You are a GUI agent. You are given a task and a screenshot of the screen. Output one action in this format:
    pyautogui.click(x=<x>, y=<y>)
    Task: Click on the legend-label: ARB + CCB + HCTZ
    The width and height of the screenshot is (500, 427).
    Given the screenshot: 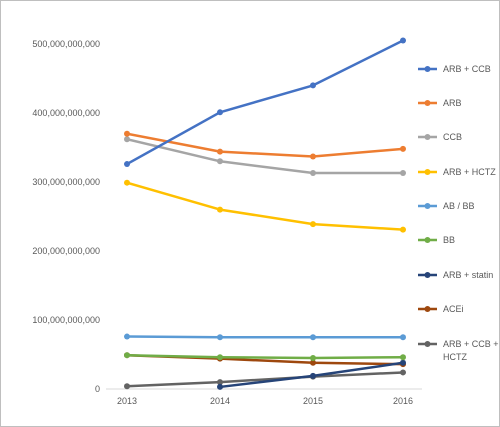 What is the action you would take?
    pyautogui.click(x=471, y=350)
    